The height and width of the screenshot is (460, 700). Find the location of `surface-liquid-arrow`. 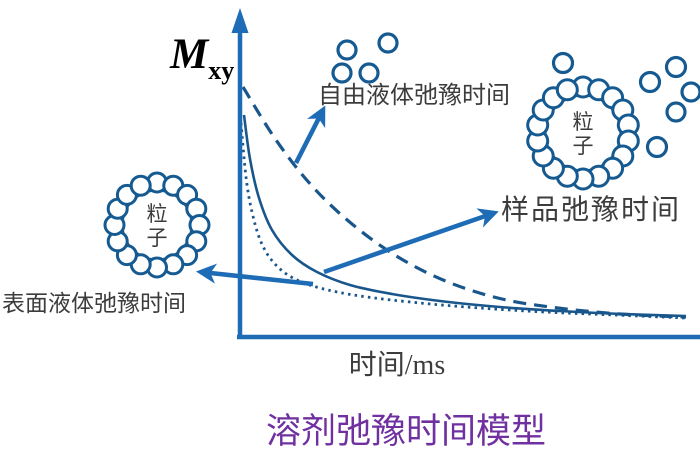

surface-liquid-arrow is located at coordinates (254, 275).